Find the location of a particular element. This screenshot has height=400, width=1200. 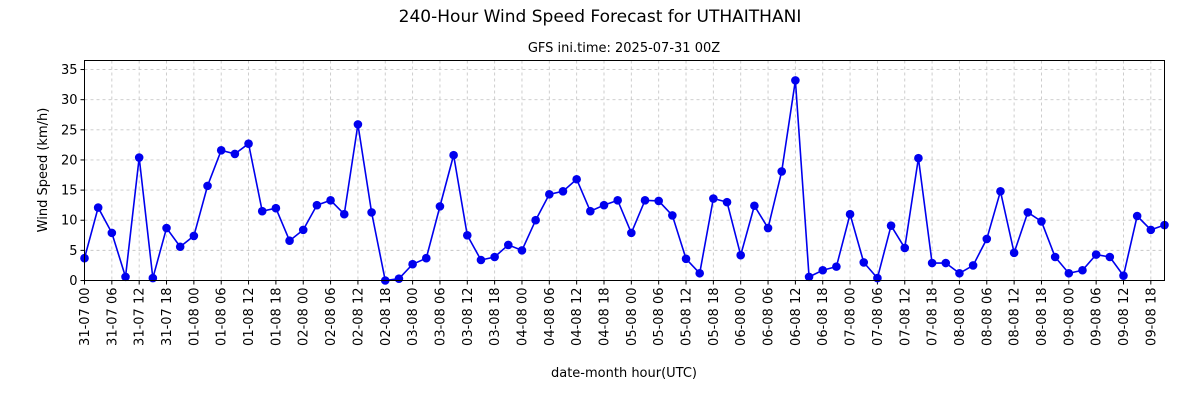

x-tick-label: 09-08 06 is located at coordinates (1097, 317).